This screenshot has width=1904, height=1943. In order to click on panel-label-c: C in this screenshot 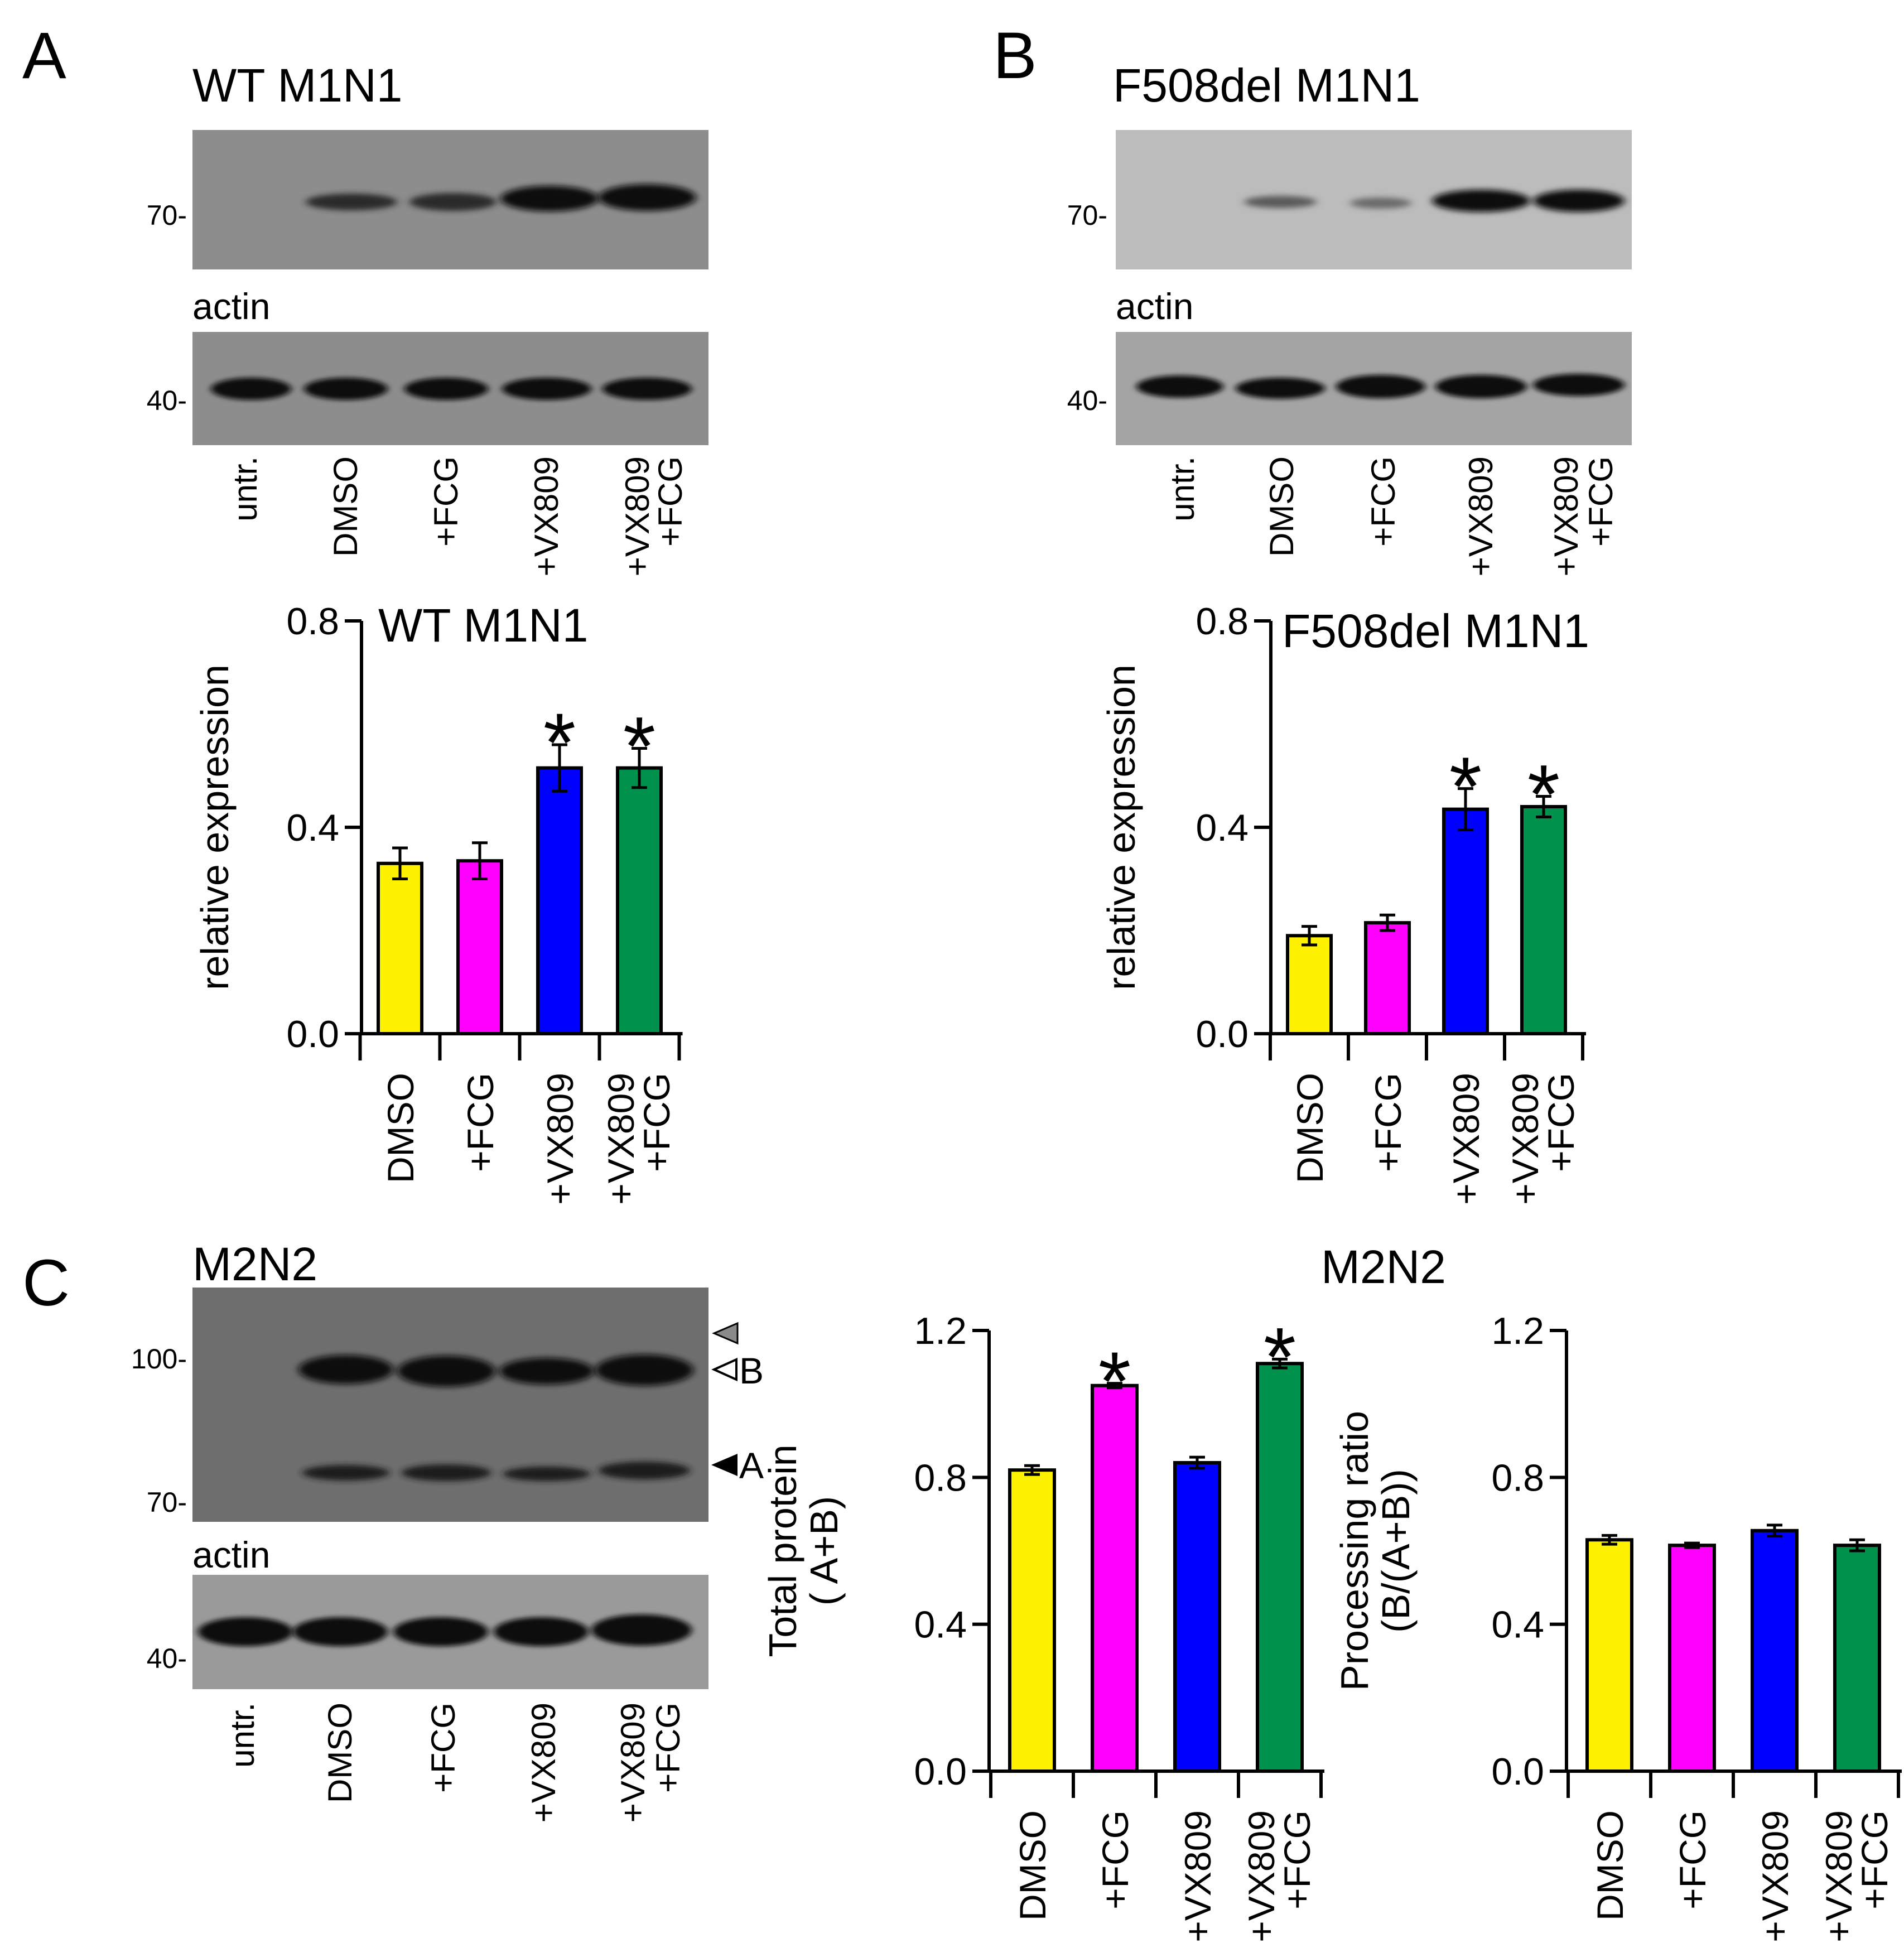, I will do `click(46, 1283)`.